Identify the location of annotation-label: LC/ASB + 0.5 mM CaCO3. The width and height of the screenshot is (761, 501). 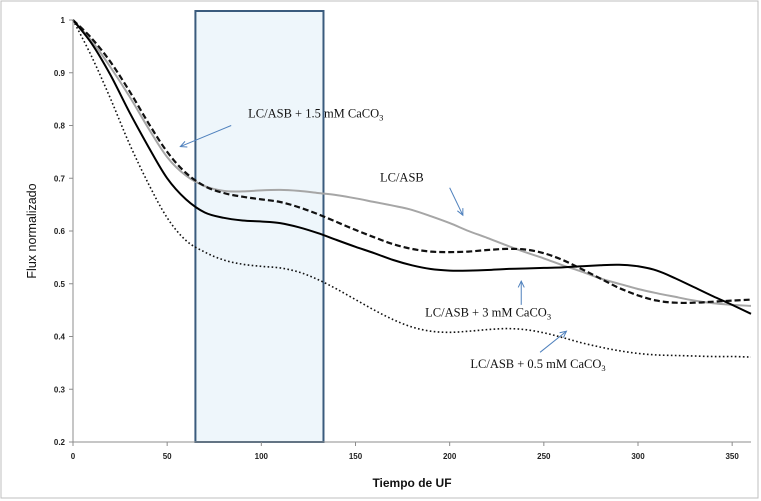
(537, 365).